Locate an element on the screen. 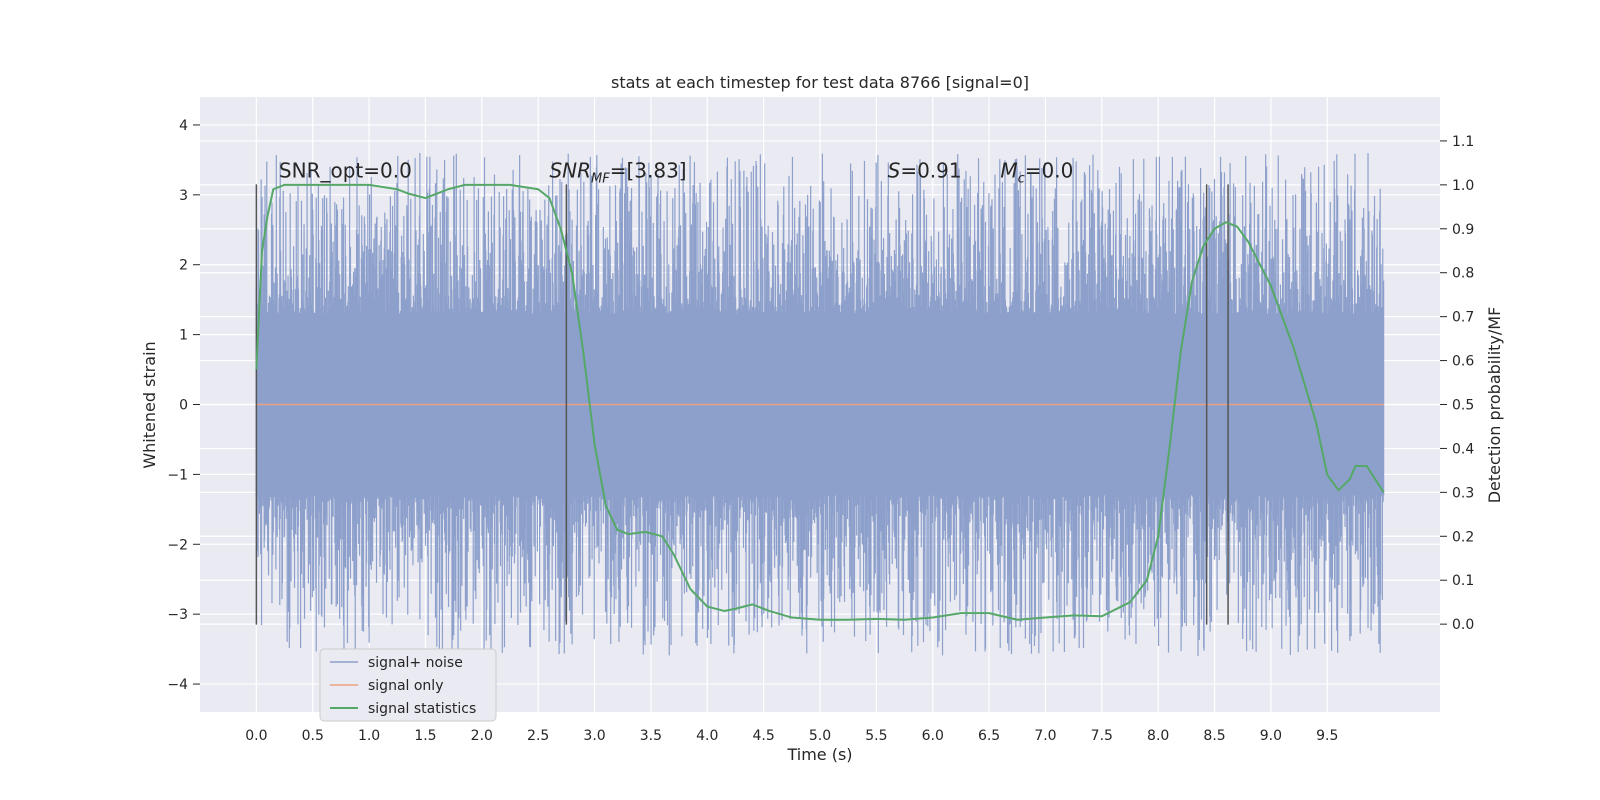  x-tick-label: 0.5 is located at coordinates (313, 736).